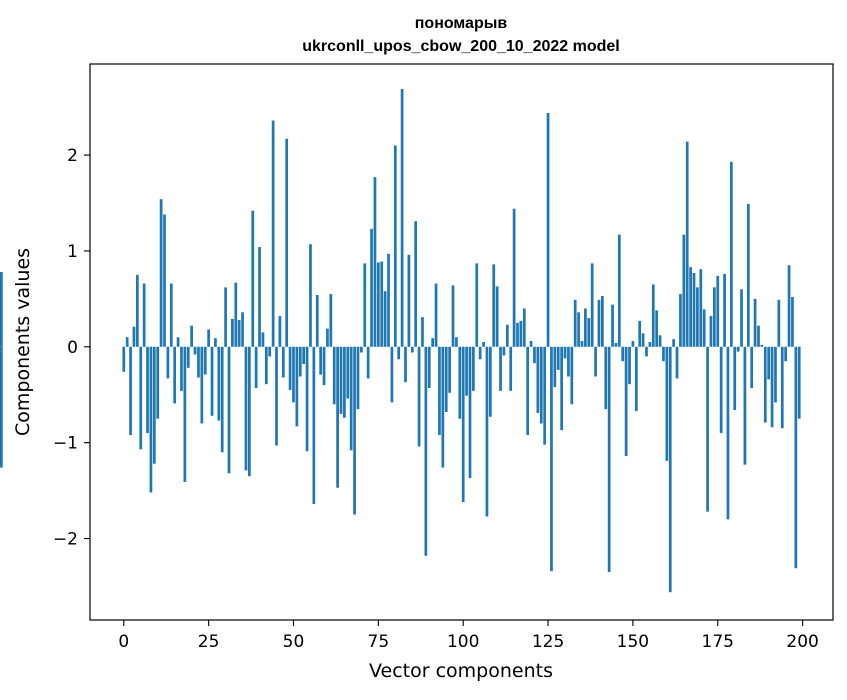 The height and width of the screenshot is (700, 847). I want to click on y-tick-label: −2, so click(65, 540).